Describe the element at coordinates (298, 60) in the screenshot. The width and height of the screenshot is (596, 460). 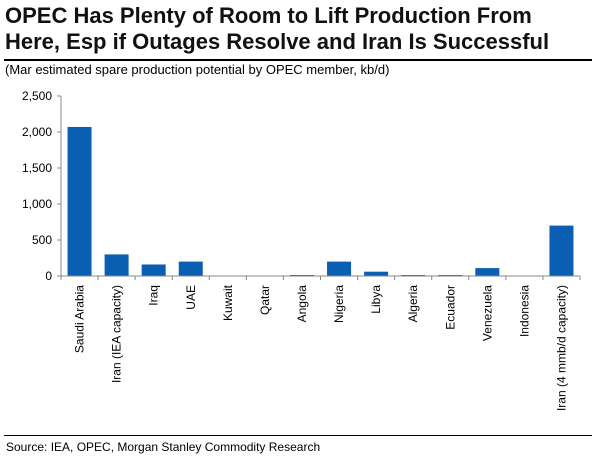
I see `title-divider` at that location.